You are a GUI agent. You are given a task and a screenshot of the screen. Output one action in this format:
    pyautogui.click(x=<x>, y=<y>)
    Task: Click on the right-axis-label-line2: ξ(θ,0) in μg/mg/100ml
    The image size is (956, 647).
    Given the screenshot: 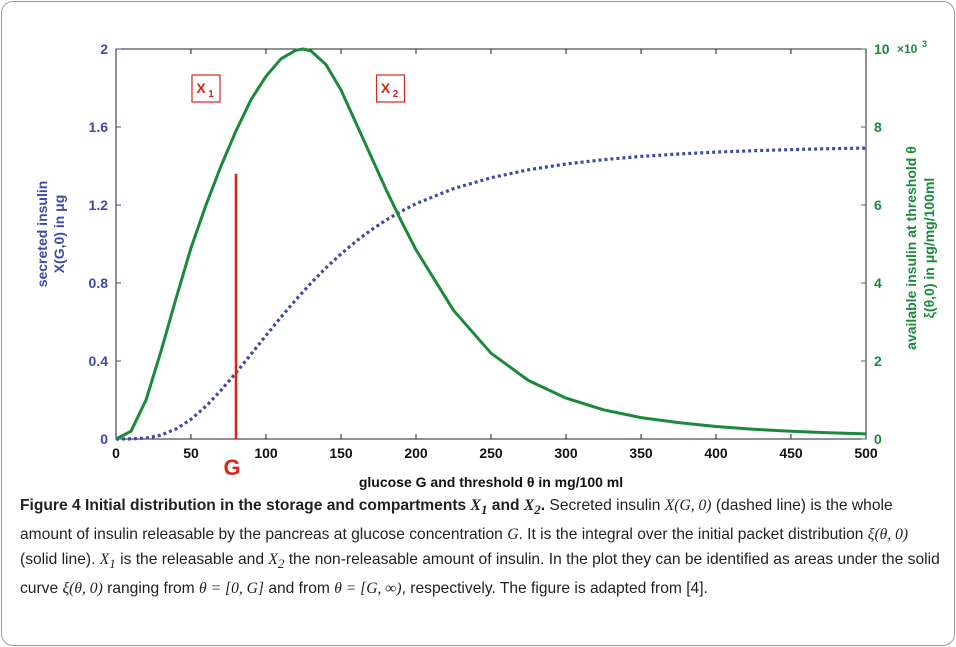 What is the action you would take?
    pyautogui.click(x=929, y=248)
    